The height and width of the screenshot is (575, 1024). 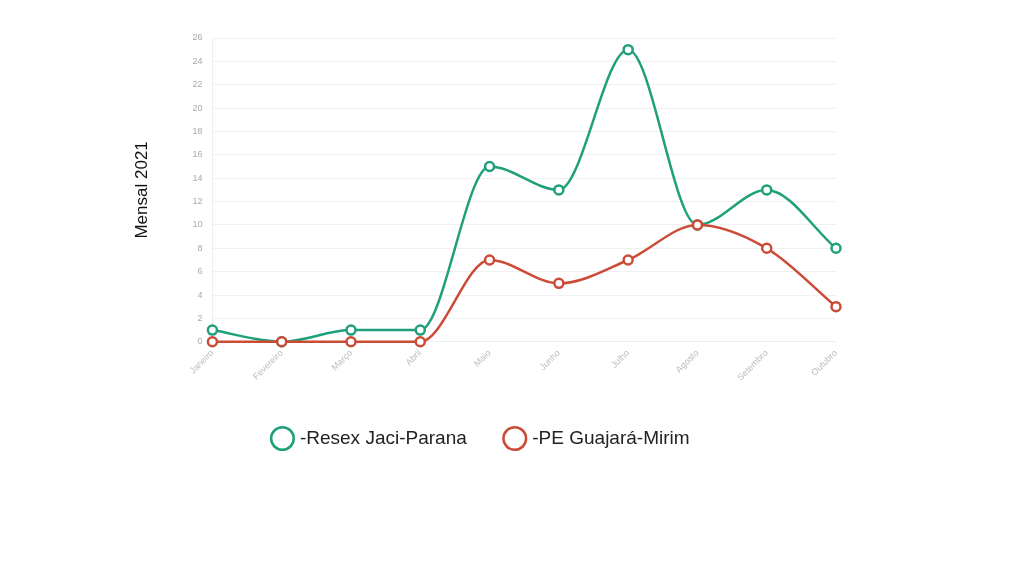 What do you see at coordinates (197, 154) in the screenshot?
I see `y-tick-label: 16` at bounding box center [197, 154].